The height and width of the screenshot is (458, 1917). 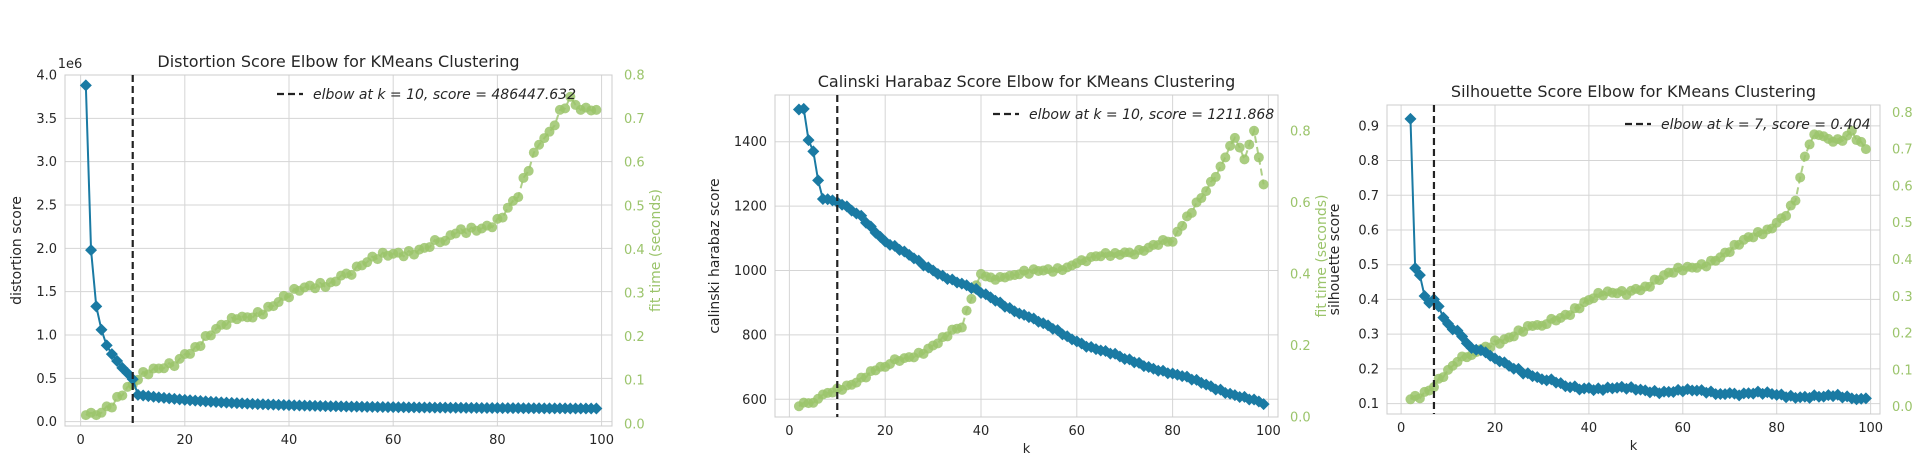 What do you see at coordinates (754, 335) in the screenshot?
I see `y-tick-label: 800` at bounding box center [754, 335].